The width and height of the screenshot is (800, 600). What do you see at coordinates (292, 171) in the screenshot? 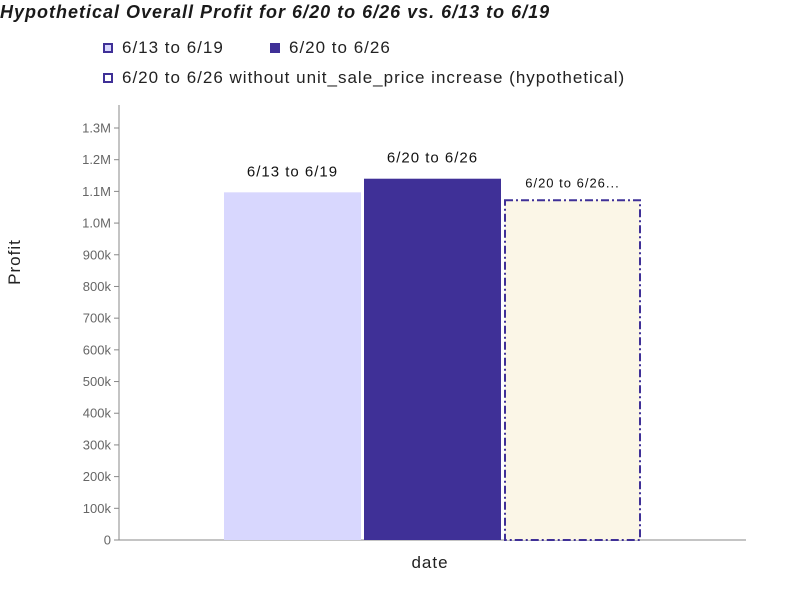
I see `bar-label-series-1: 6/13 to 6/19` at bounding box center [292, 171].